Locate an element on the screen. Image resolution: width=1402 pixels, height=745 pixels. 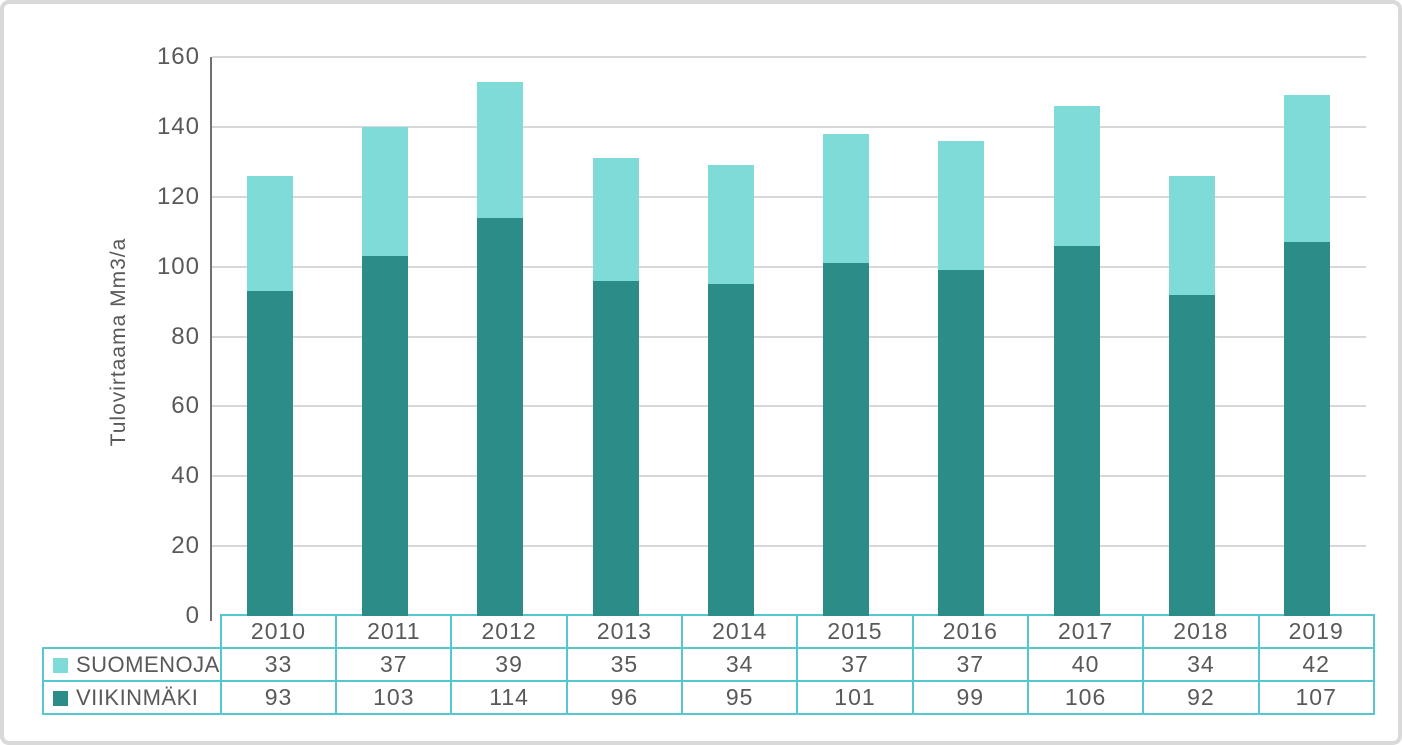
y-axis-tick-label: 60 is located at coordinates (185, 405).